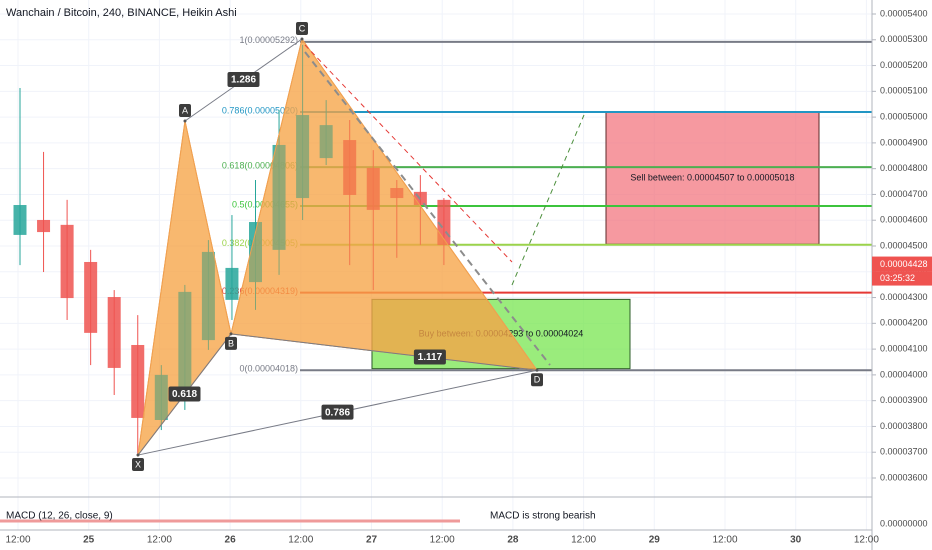 Image resolution: width=932 pixels, height=550 pixels. I want to click on ratio-label: 1.286, so click(243, 80).